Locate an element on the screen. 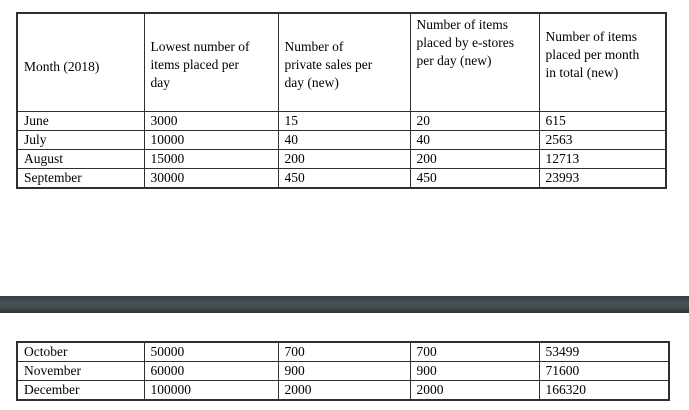 The width and height of the screenshot is (689, 410). table-cell: 12713 is located at coordinates (602, 158).